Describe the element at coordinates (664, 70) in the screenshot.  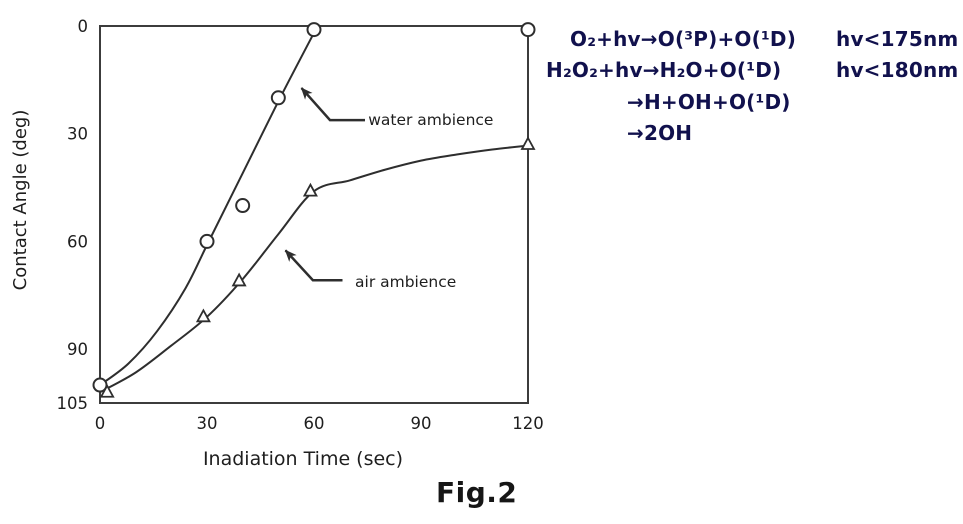
I see `equation-h2o2-photolysis: H₂O₂+hv→H₂O+O(¹D)` at that location.